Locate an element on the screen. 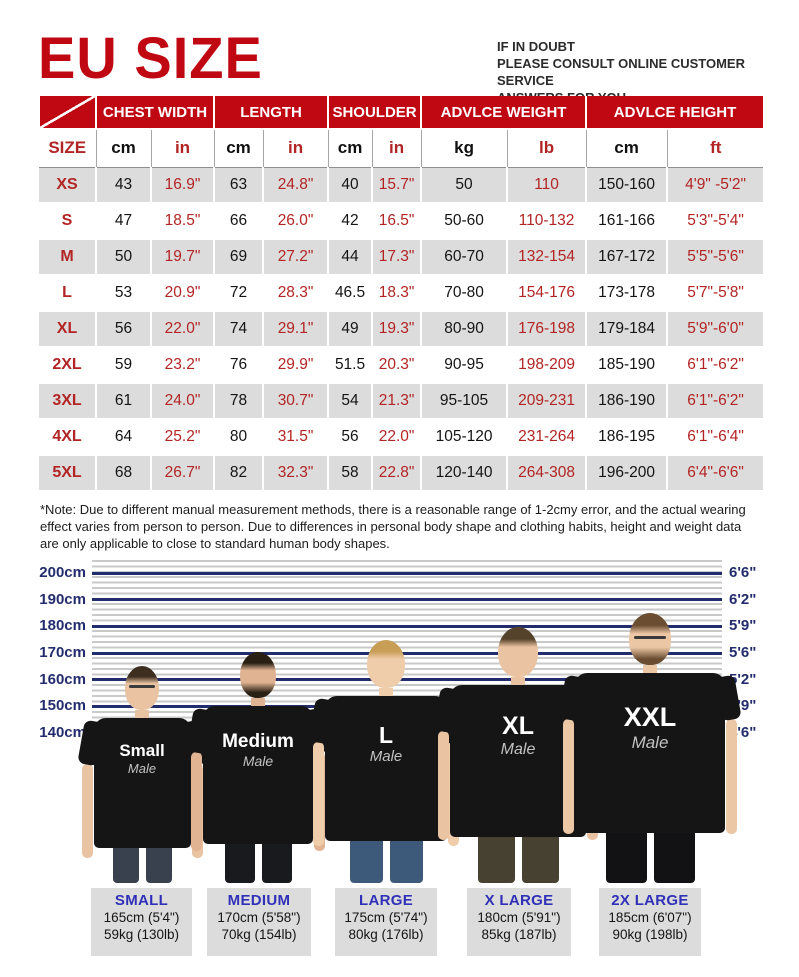 The image size is (799, 977). footer-size-name: X LARGE is located at coordinates (519, 900).